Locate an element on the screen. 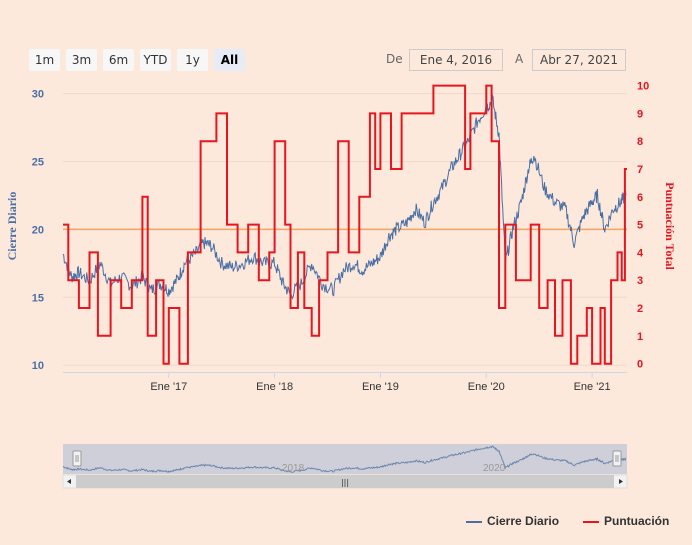 Image resolution: width=692 pixels, height=545 pixels. from-date-input: Ene 4, 2016 is located at coordinates (456, 60).